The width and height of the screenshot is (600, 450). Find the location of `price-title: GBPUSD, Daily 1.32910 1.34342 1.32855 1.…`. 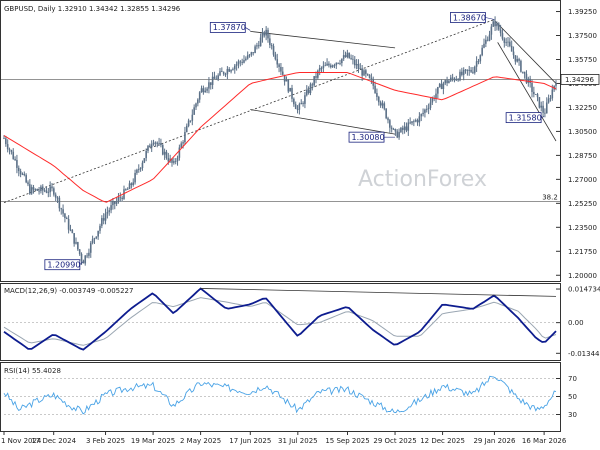

price-title: GBPUSD, Daily 1.32910 1.34342 1.32855 1.… is located at coordinates (92, 9).